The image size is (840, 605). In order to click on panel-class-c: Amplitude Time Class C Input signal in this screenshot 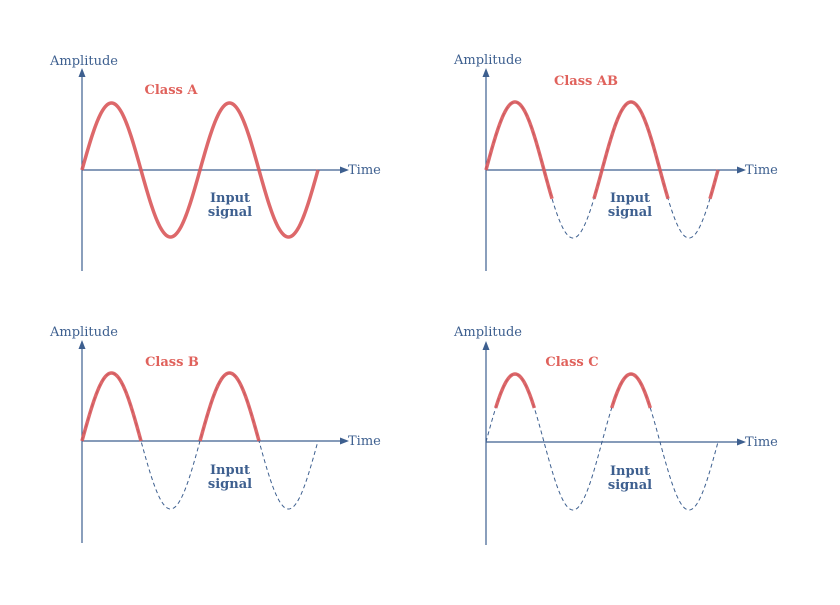, I will do `click(615, 435)`.